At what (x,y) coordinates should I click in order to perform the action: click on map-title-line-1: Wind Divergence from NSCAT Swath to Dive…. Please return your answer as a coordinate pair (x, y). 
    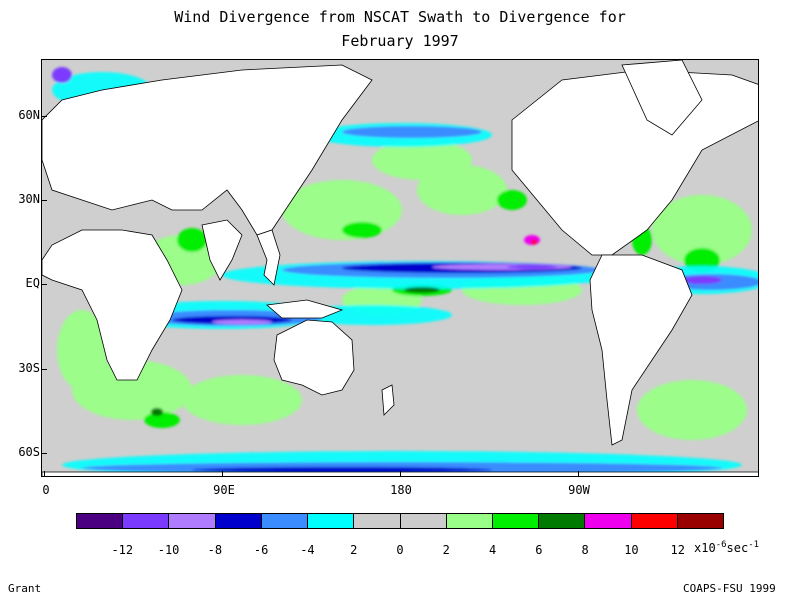
    Looking at the image, I should click on (400, 17).